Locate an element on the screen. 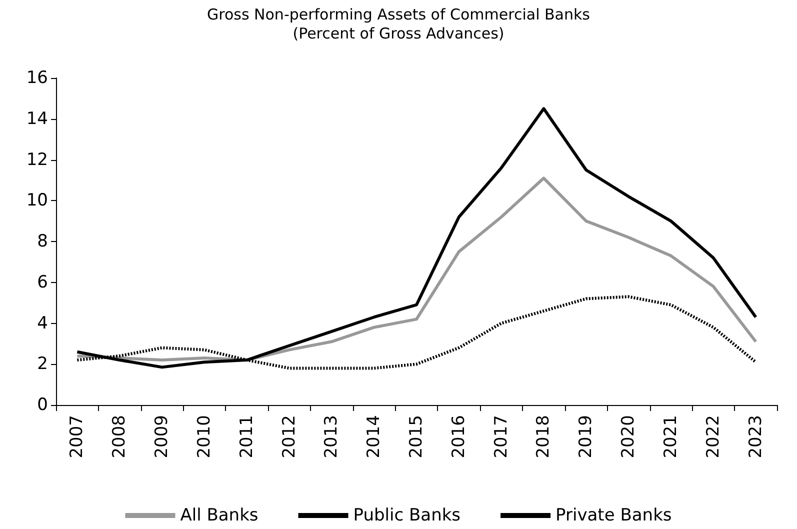  y-tick-label: 0 is located at coordinates (42, 405).